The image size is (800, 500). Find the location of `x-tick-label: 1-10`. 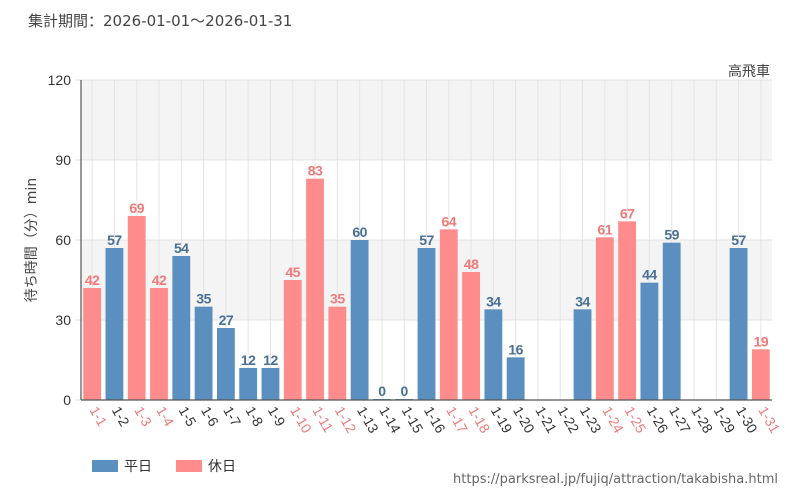

x-tick-label: 1-10 is located at coordinates (301, 420).